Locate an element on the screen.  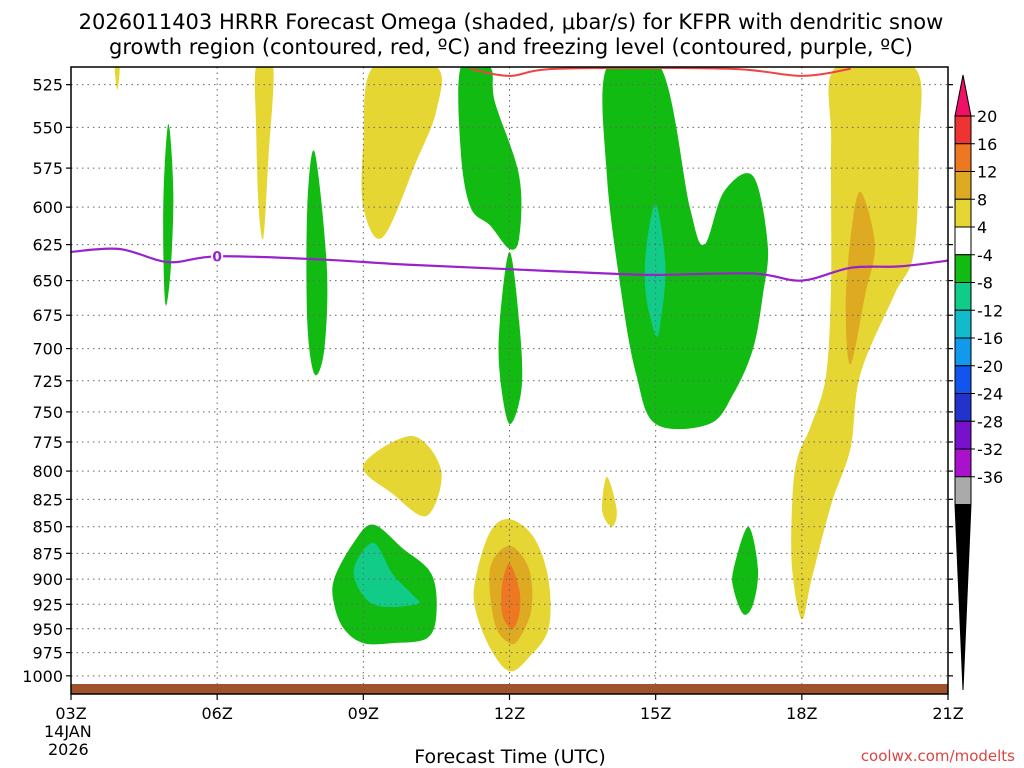
colorbar: 20 16 12 8 4 -4 -8 -12 -16 -20 -24 -28 -32 -36 is located at coordinates (978, 382).